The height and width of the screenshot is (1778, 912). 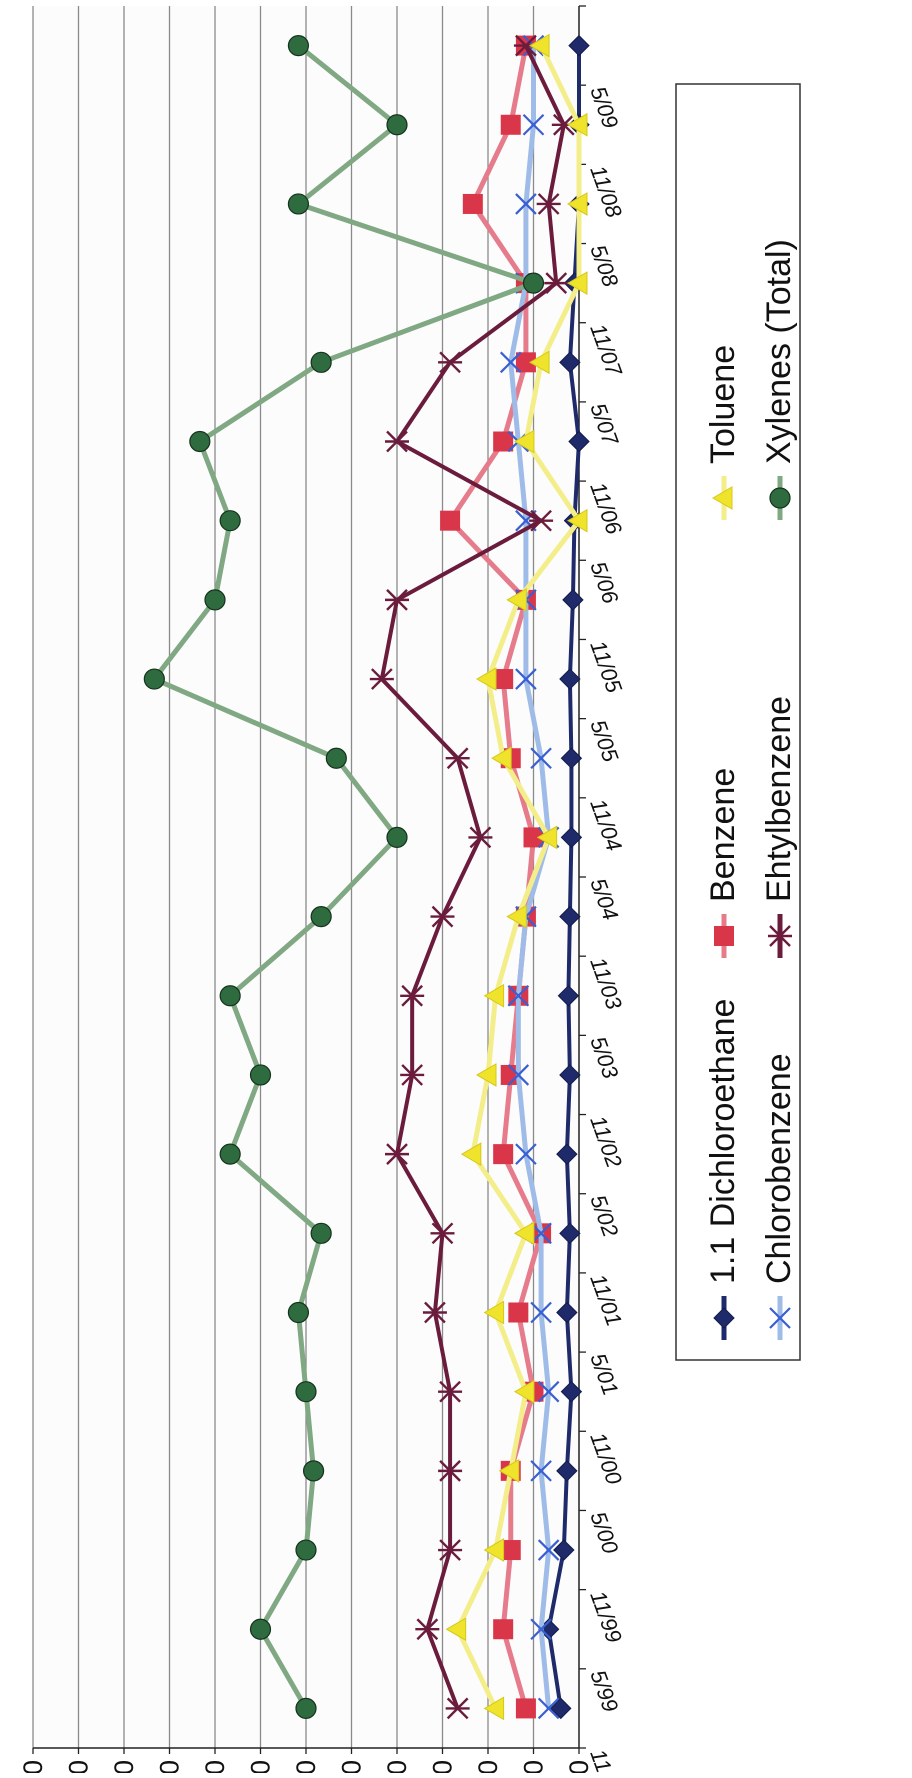 I want to click on legend-item-benzene: Benzene, so click(x=723, y=863).